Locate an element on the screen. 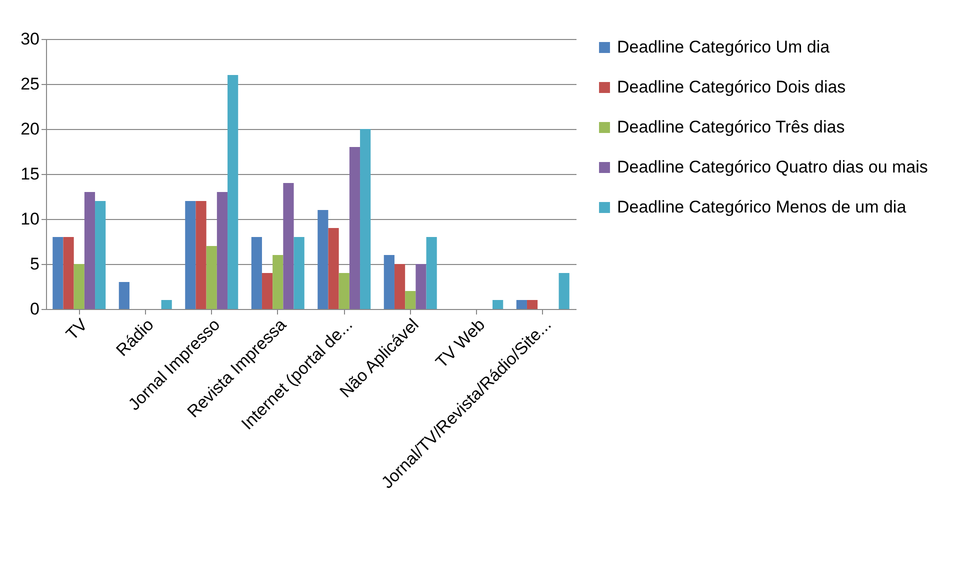 The height and width of the screenshot is (583, 968). y-tick-label: 30 is located at coordinates (30, 39).